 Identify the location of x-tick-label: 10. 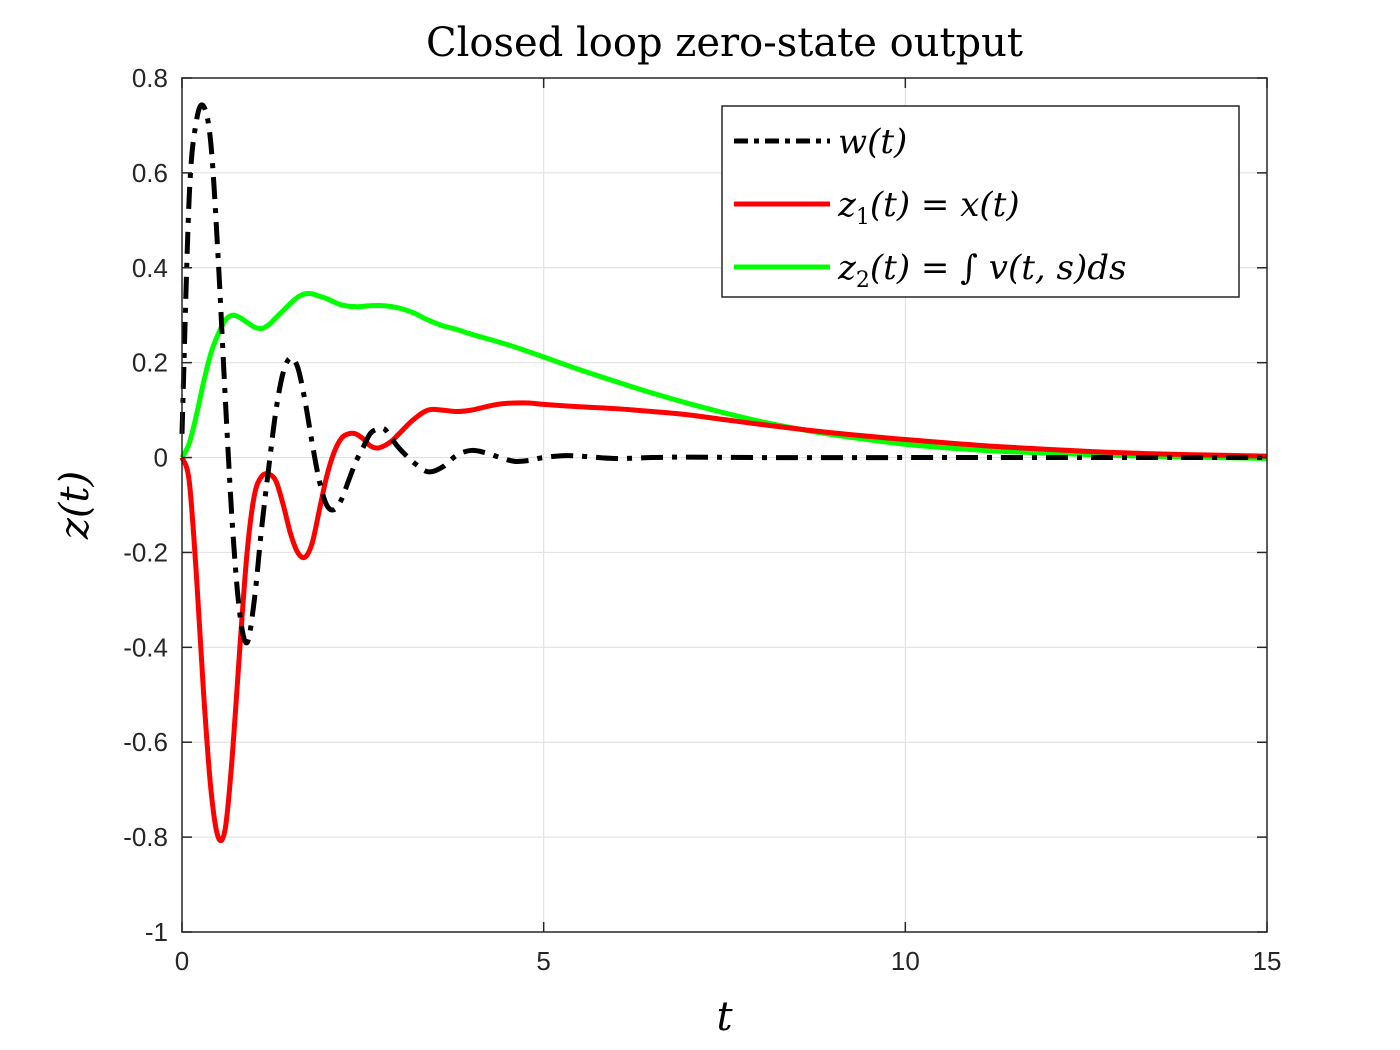
(905, 961).